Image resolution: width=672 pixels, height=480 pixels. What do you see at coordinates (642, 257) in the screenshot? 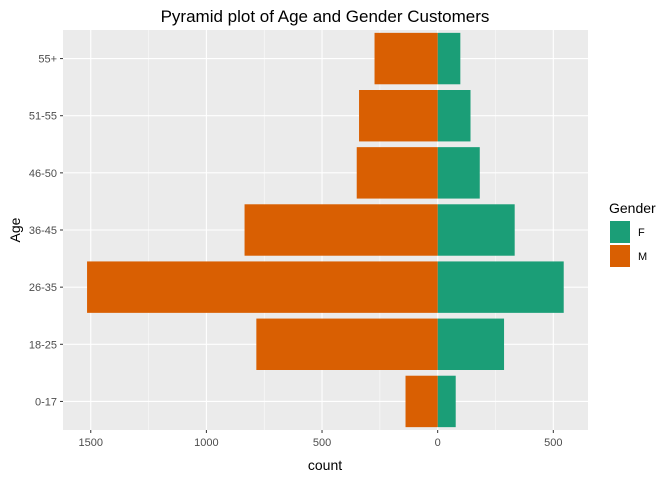
I see `legend-label-m: M` at bounding box center [642, 257].